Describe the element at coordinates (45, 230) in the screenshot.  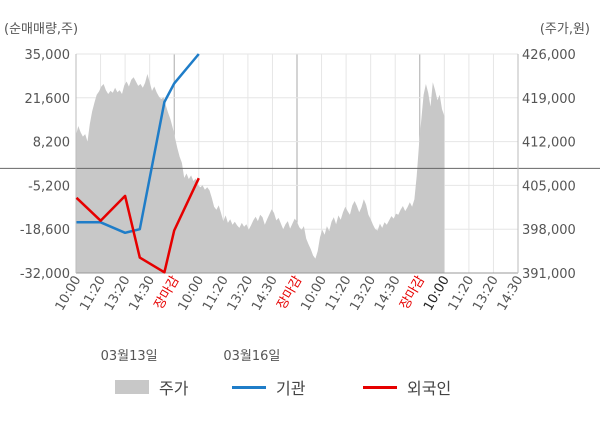
I see `left-tick-label: -18,600` at that location.